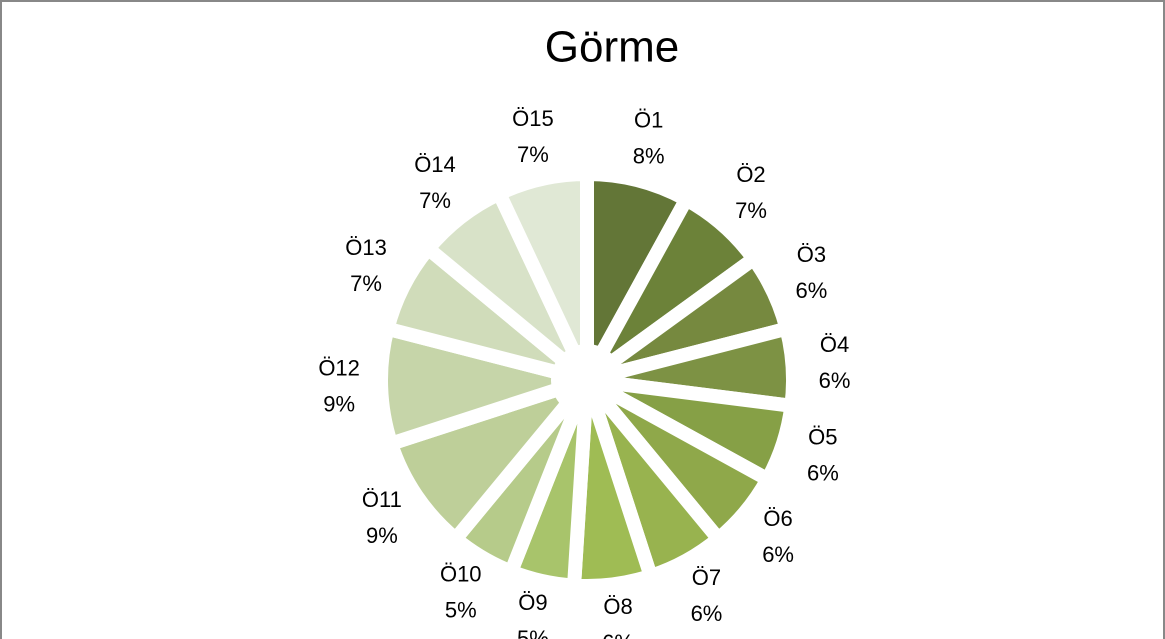 Image resolution: width=1165 pixels, height=639 pixels. Describe the element at coordinates (532, 602) in the screenshot. I see `slice-label: Ö9` at that location.